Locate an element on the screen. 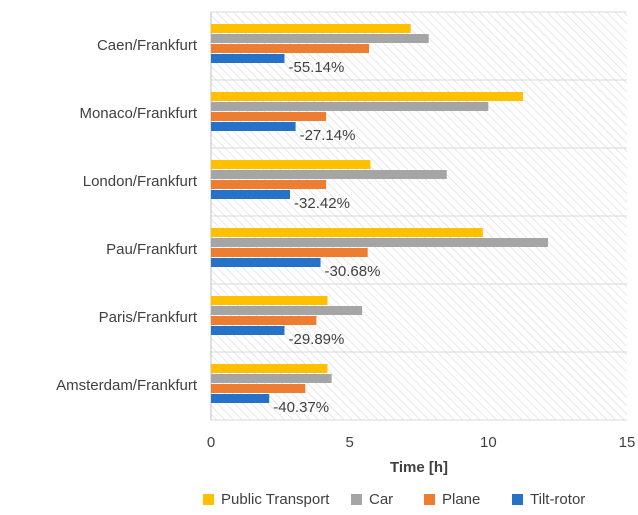 This screenshot has height=515, width=638. y-tick-label: London/Frankfurt is located at coordinates (140, 181).